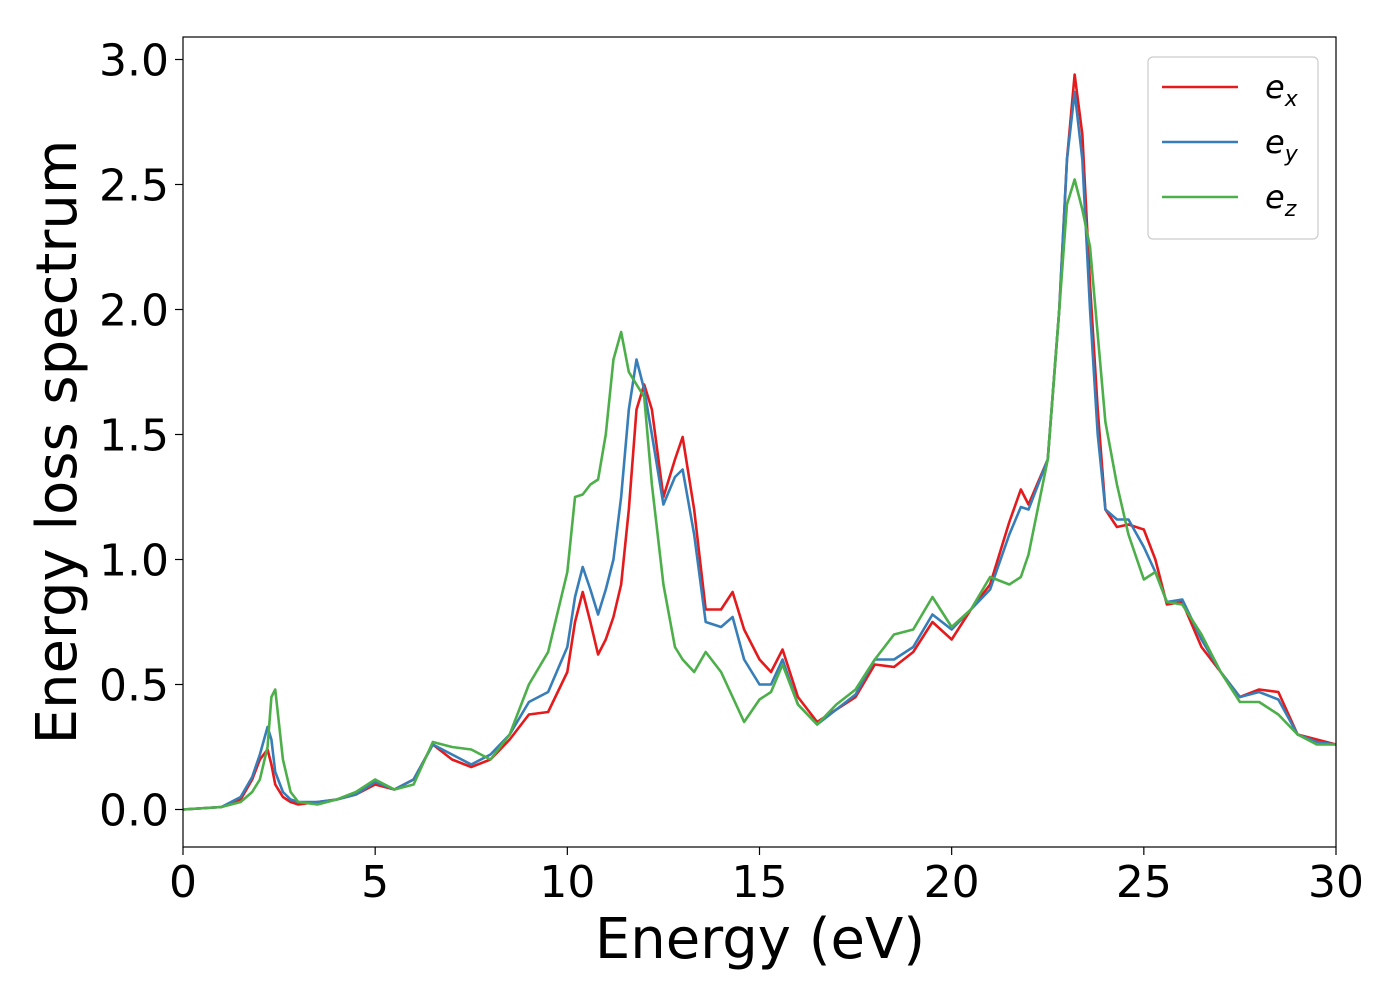 The width and height of the screenshot is (1400, 1000). Describe the element at coordinates (134, 186) in the screenshot. I see `y-tick-label: 2.5` at that location.